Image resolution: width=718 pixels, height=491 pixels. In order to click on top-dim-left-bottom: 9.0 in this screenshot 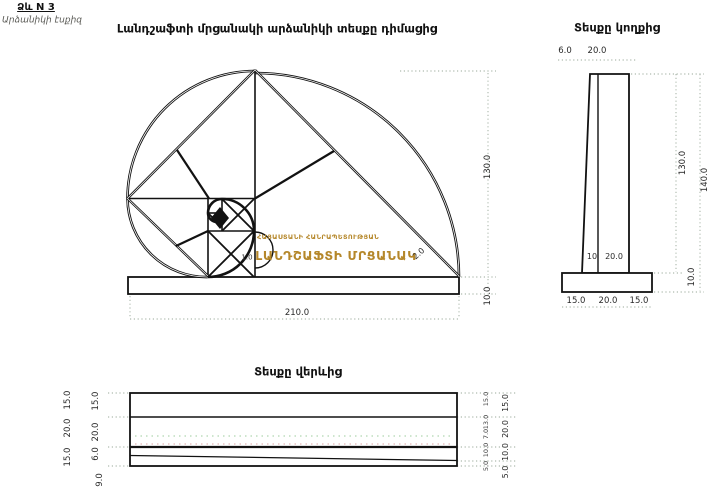, I will do `click(99, 480)`.